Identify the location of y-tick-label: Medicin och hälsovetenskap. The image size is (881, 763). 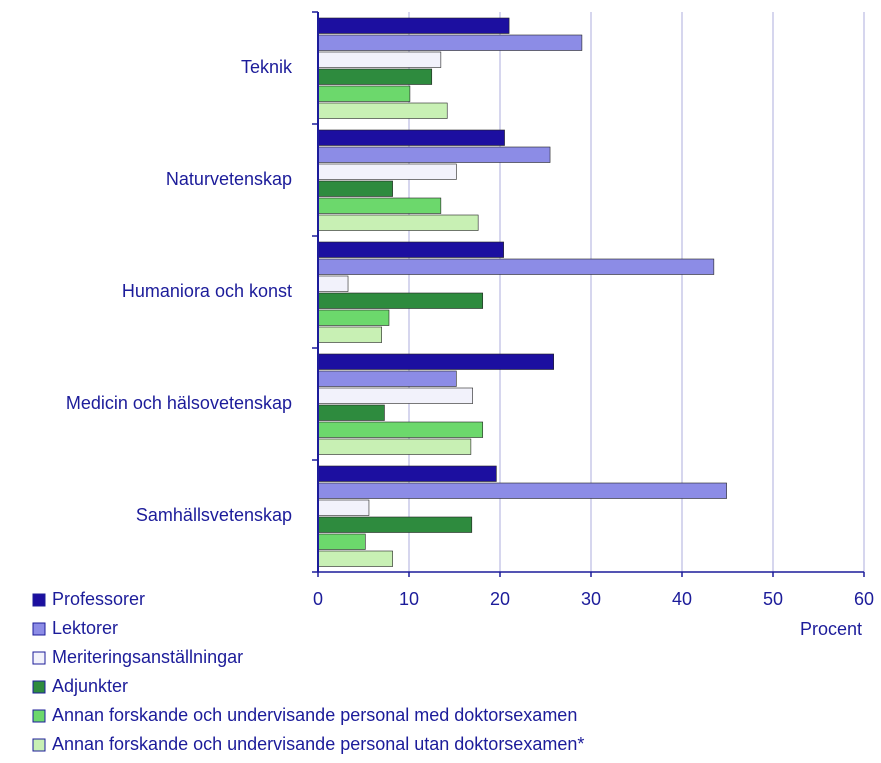
(179, 403).